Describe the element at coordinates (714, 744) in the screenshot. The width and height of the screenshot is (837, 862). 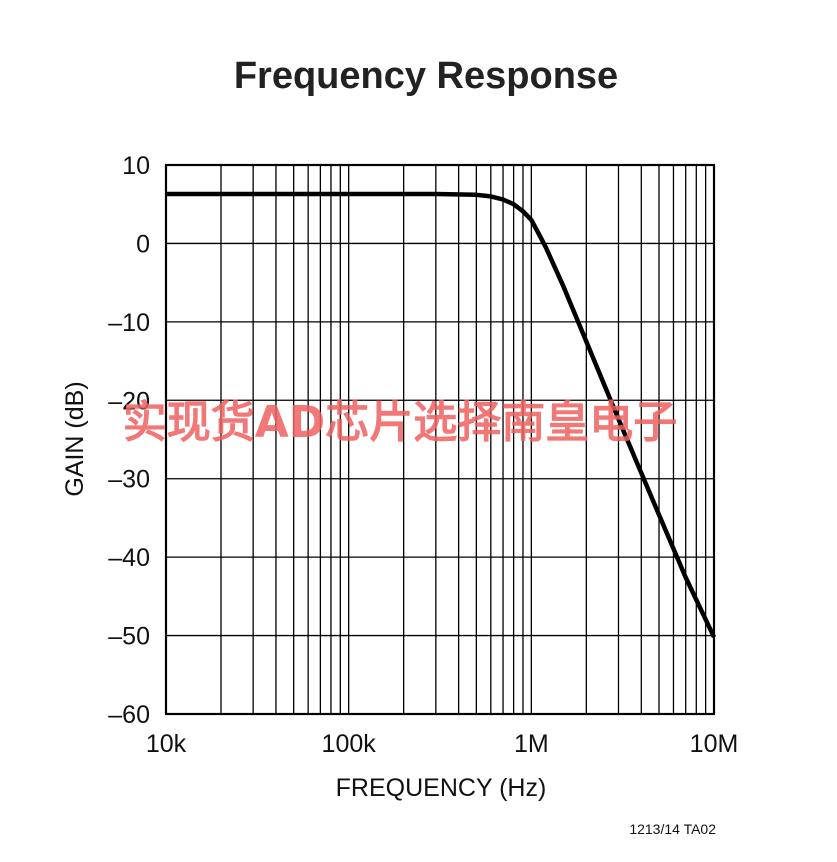
I see `x-tick-label: 10M` at that location.